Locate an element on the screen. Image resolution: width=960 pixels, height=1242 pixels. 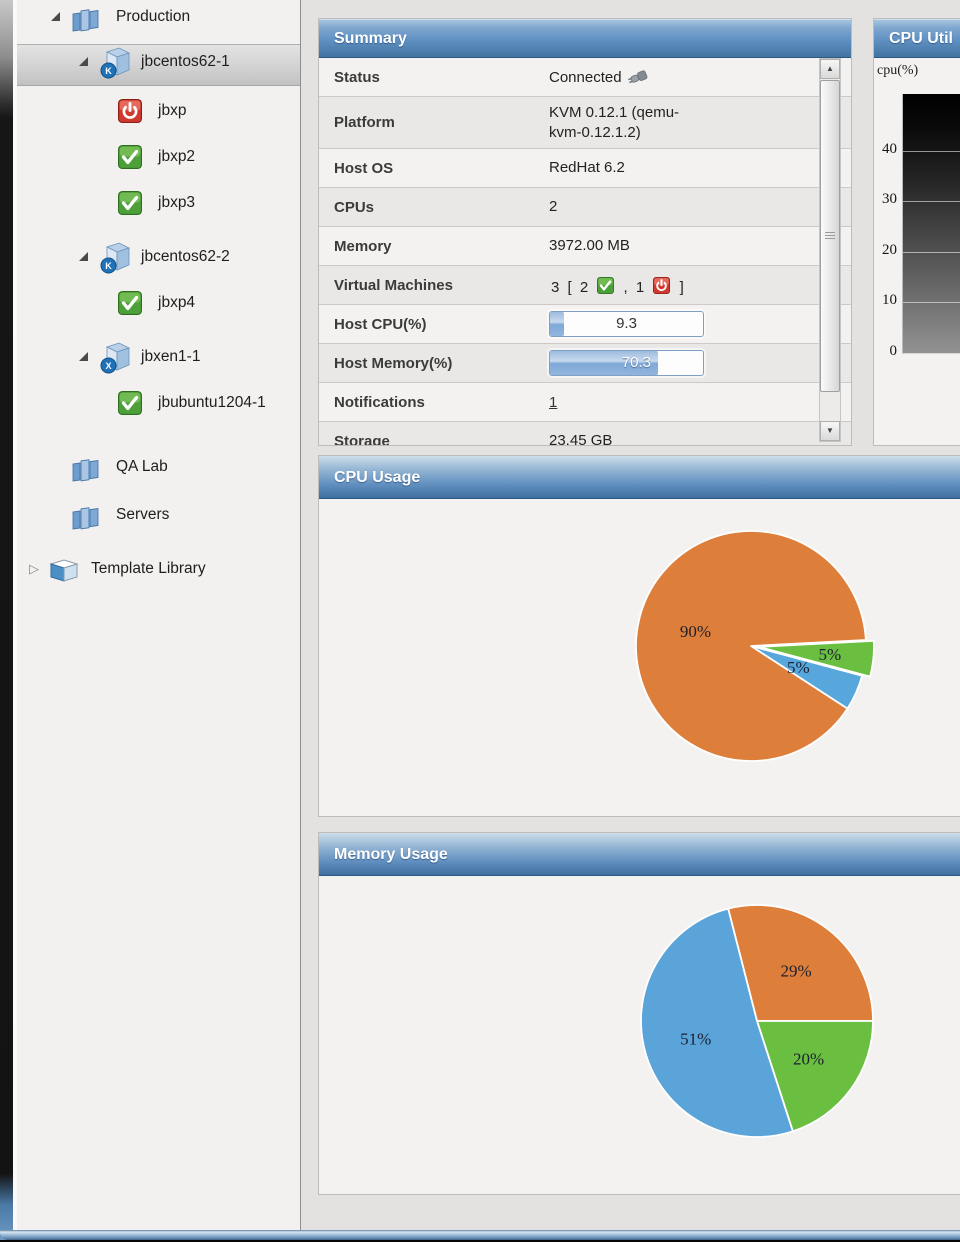
y-tick-label: 30 is located at coordinates (889, 199).